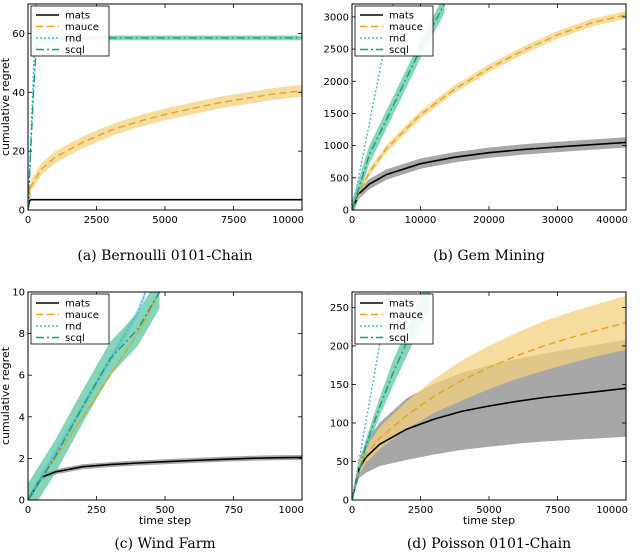 The width and height of the screenshot is (640, 553). I want to click on y-tick-label: 50, so click(342, 462).